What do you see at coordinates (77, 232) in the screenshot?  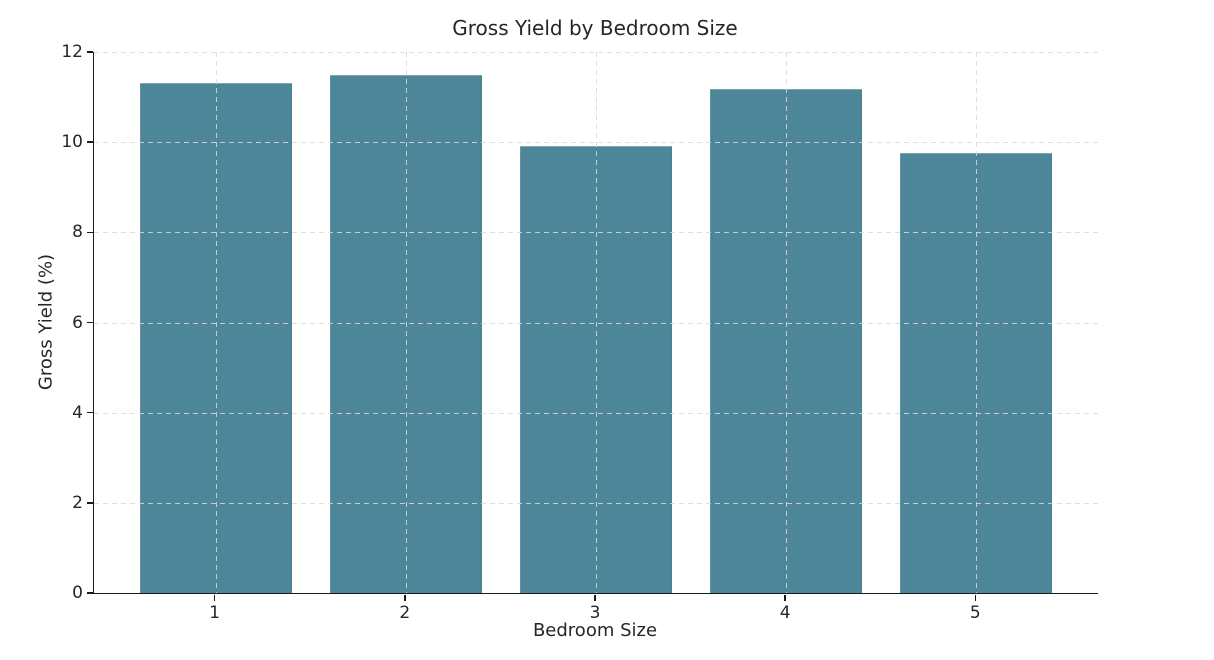 I see `y-tick-label-8: 8` at bounding box center [77, 232].